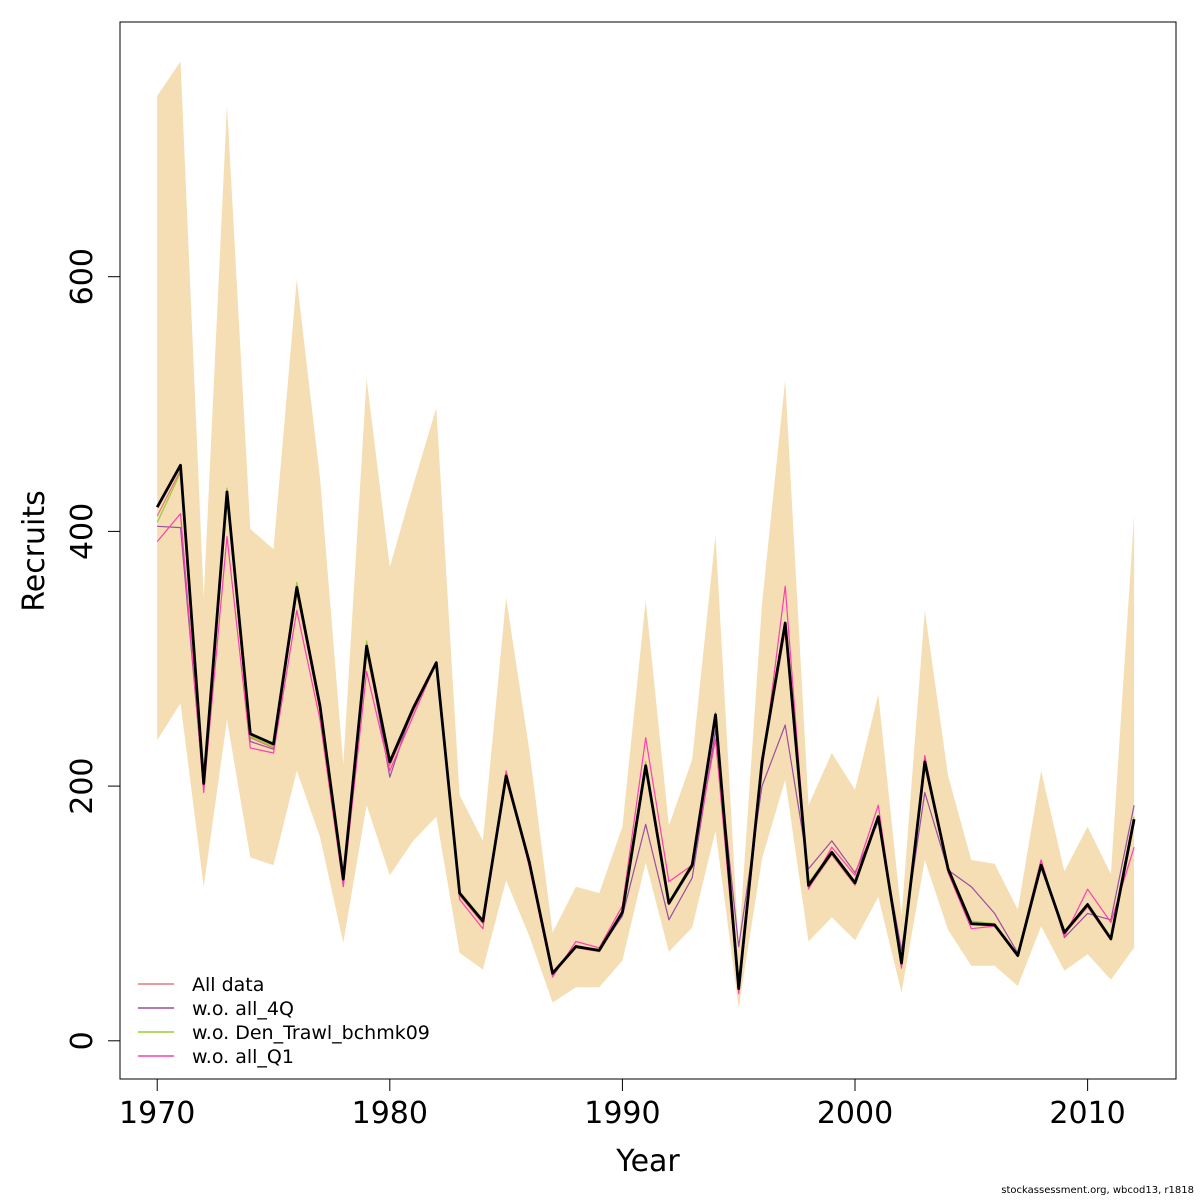 This screenshot has width=1200, height=1200. What do you see at coordinates (82, 276) in the screenshot?
I see `y-tick-label: 600` at bounding box center [82, 276].